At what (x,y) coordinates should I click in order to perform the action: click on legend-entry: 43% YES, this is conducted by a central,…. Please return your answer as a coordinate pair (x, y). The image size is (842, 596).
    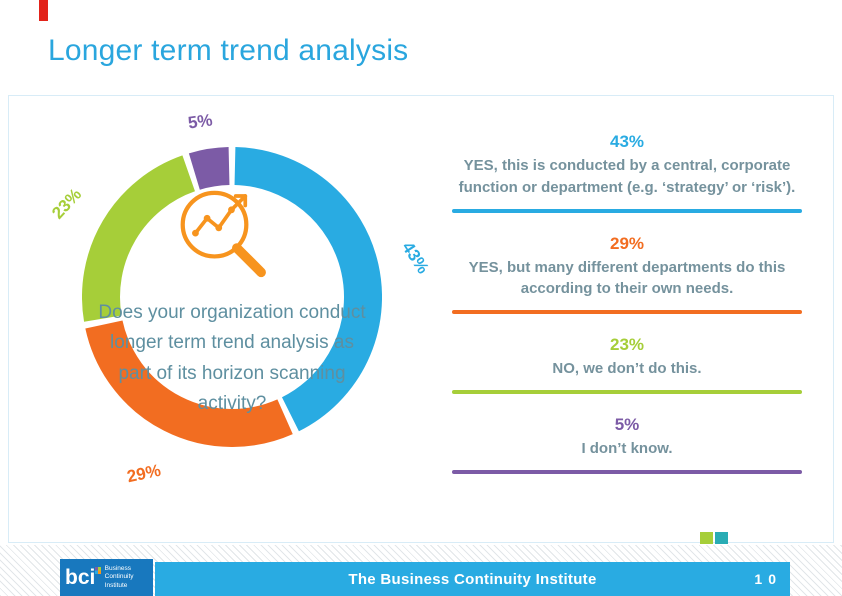
    Looking at the image, I should click on (627, 172).